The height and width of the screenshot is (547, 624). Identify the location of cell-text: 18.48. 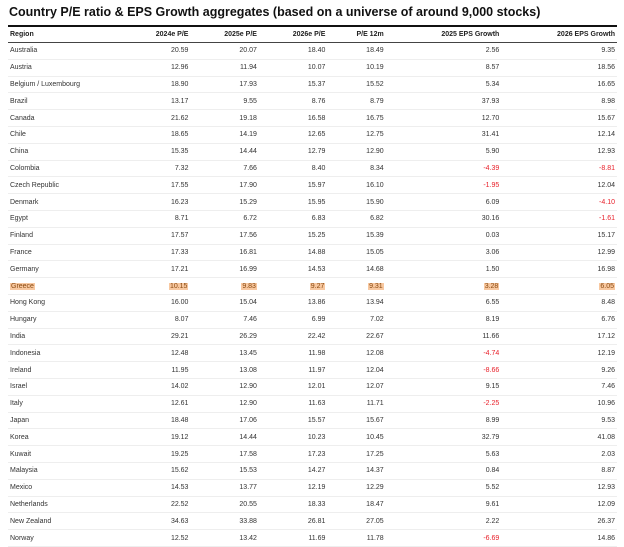
(179, 420).